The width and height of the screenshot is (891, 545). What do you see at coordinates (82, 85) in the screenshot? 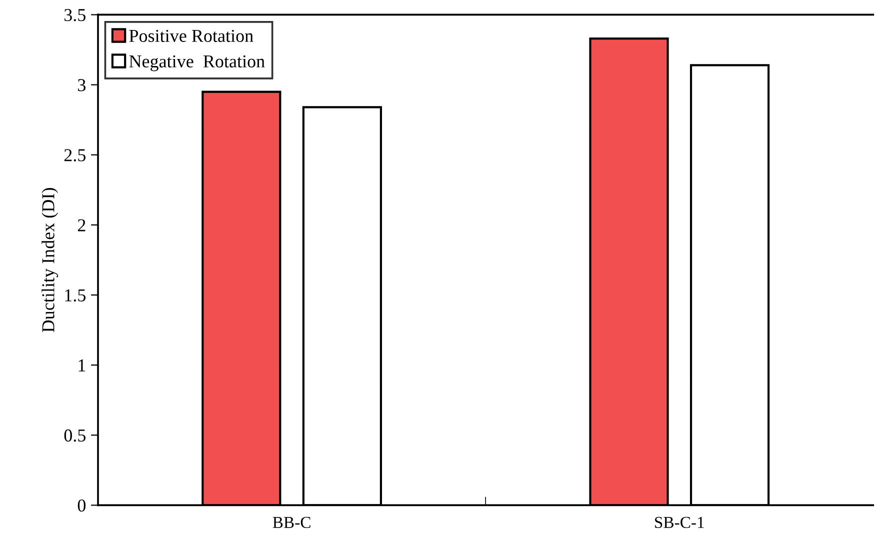
I see `y-tick-label: 3` at bounding box center [82, 85].